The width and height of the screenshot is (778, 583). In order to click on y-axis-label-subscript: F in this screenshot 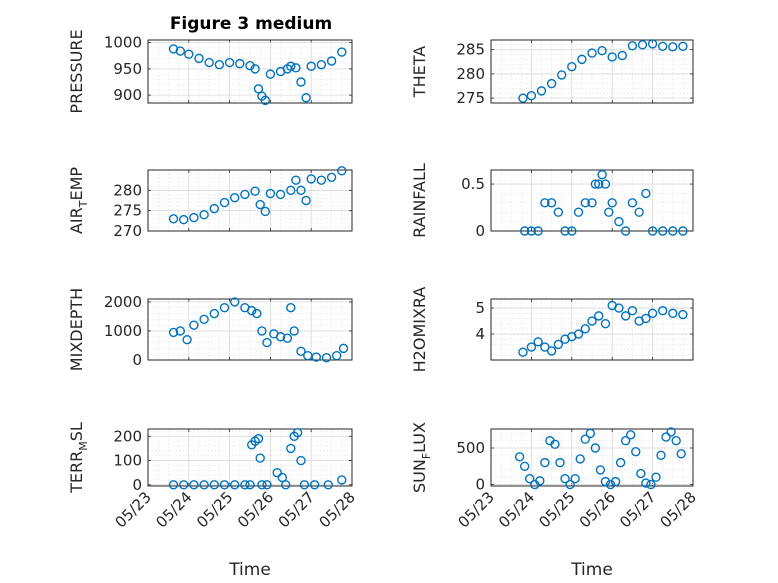, I will do `click(426, 456)`.